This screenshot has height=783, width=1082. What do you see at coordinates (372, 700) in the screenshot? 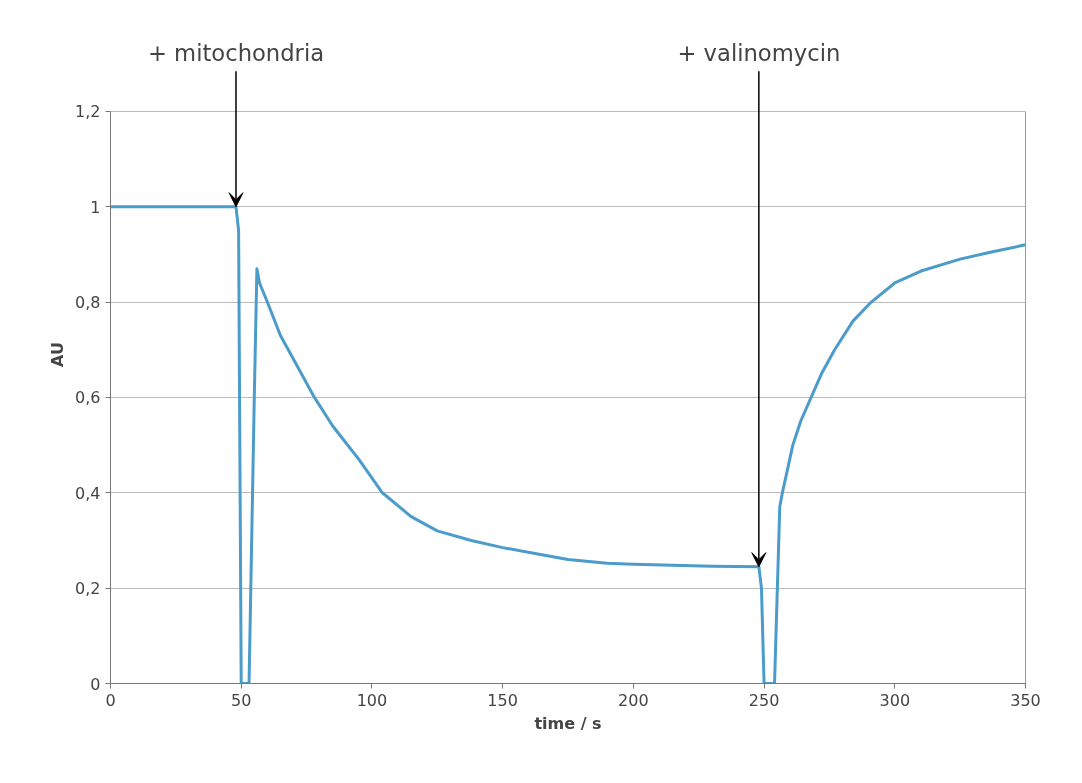
I see `x-tick-label: 100` at bounding box center [372, 700].